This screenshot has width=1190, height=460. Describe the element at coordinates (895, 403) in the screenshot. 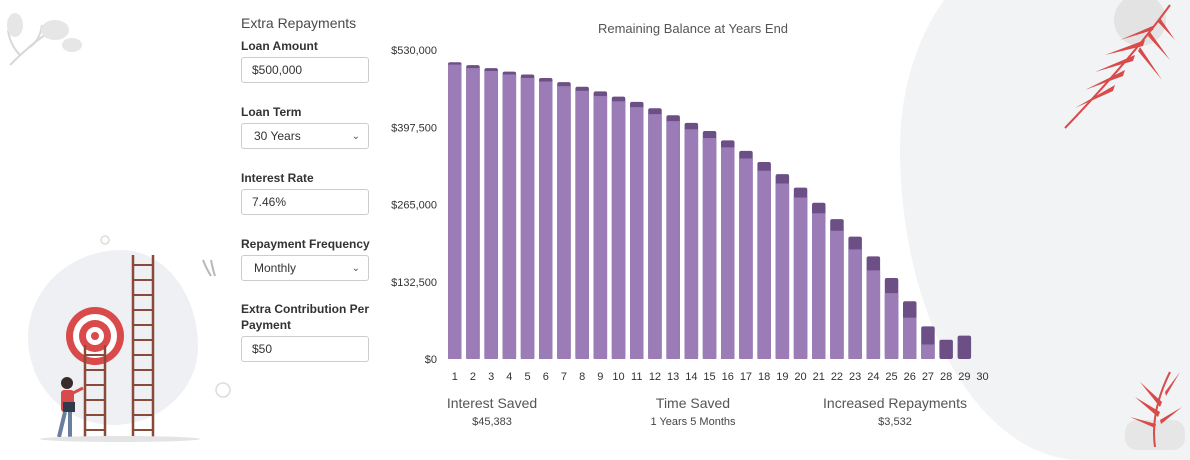

I see `increased-repayments-label: Increased Repayments` at that location.